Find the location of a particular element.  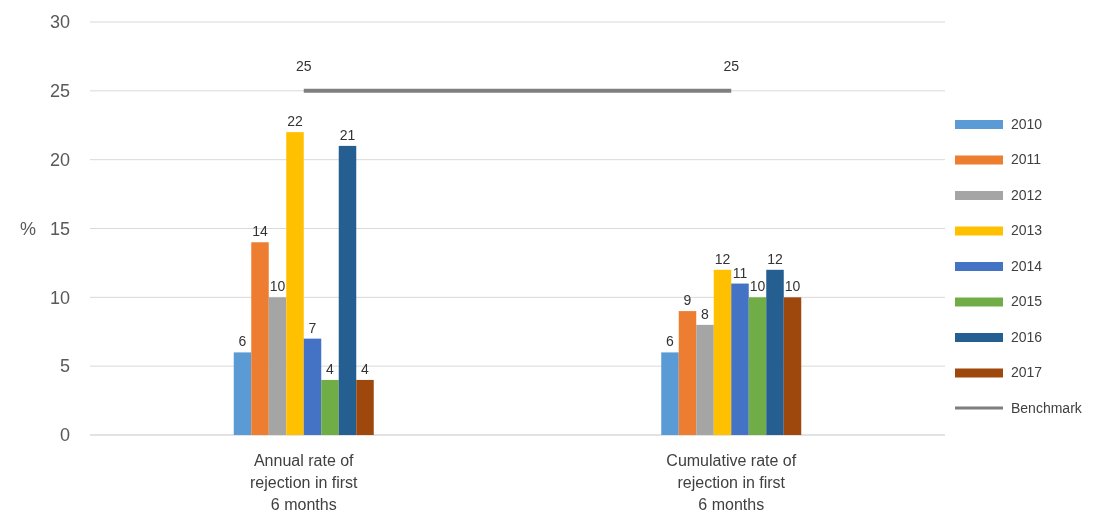

x-tick-label: Cumulative rate of rejection in first 6 months is located at coordinates (731, 482).